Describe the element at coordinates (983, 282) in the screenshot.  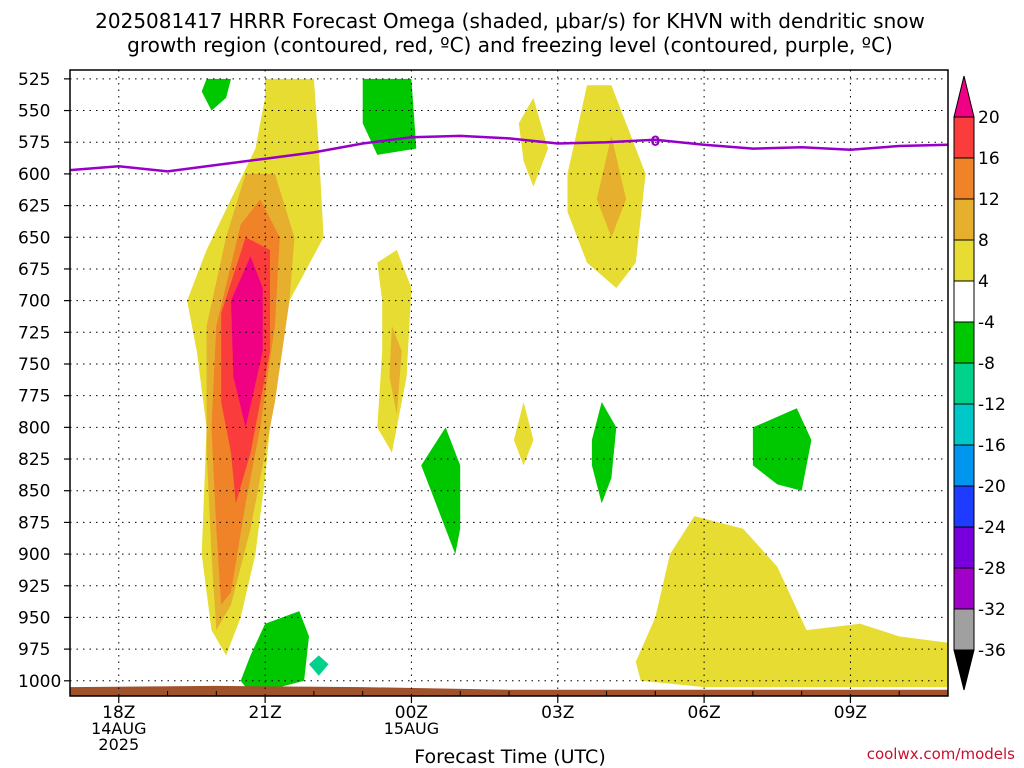
I see `colorbar-label-4: 4` at that location.